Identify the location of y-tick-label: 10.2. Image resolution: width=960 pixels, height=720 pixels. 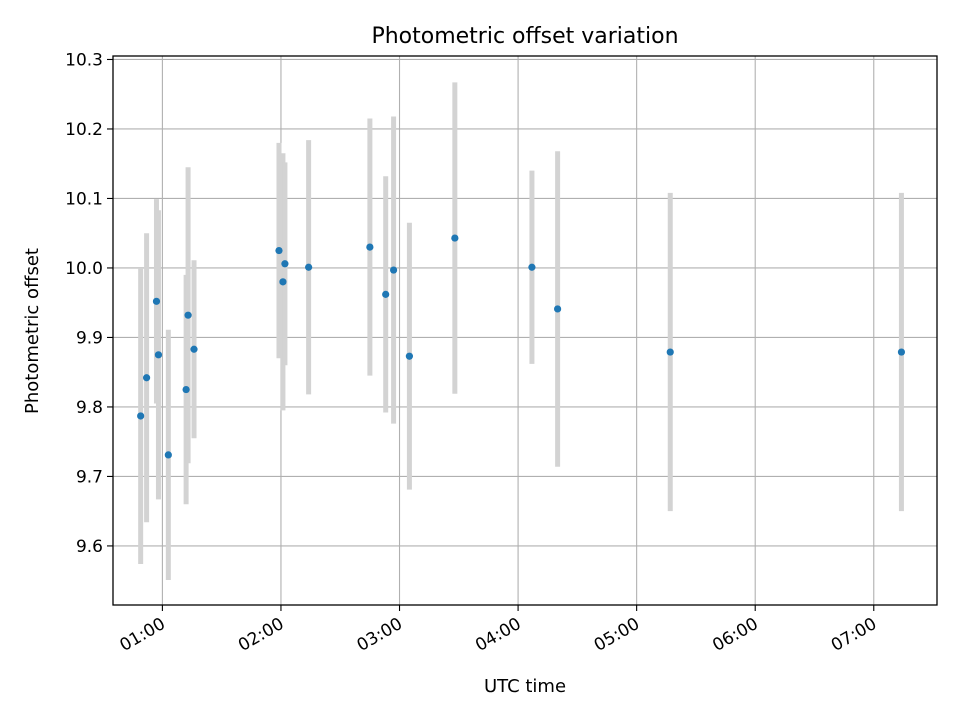
(84, 130).